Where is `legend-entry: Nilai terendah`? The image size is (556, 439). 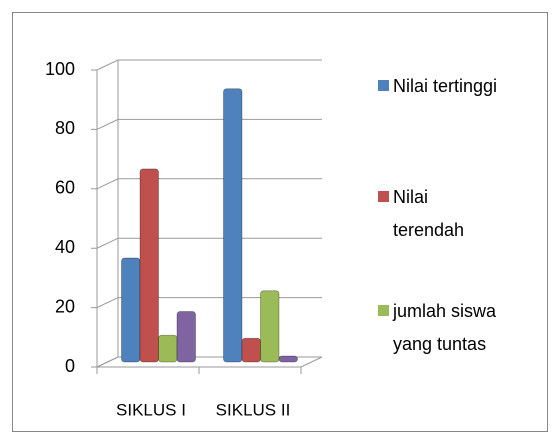
legend-entry: Nilai terendah is located at coordinates (435, 214).